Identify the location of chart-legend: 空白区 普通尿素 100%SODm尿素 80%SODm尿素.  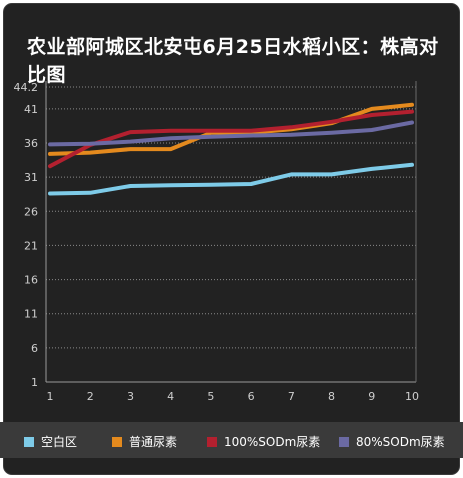
(231, 440).